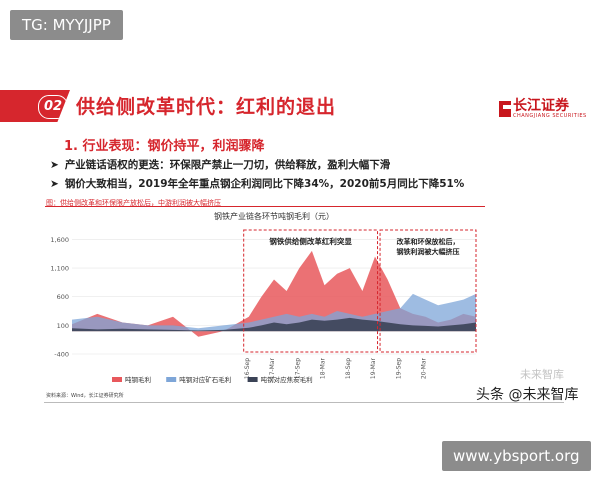  Describe the element at coordinates (541, 106) in the screenshot. I see `logo-name: 长江证券` at that location.